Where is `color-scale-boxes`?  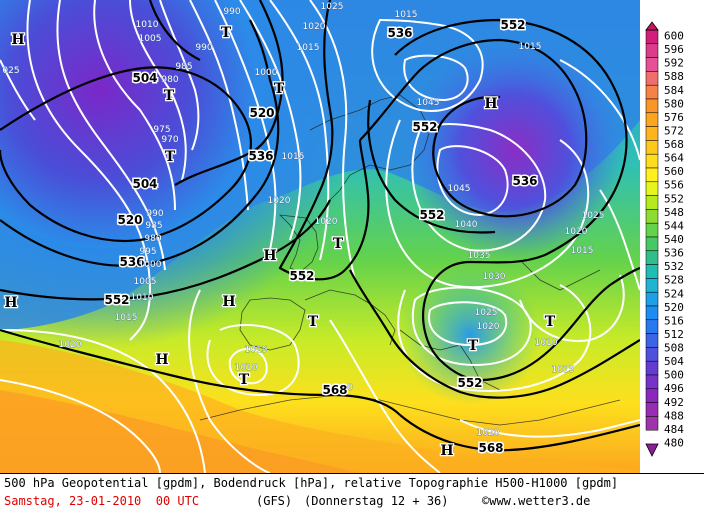 color-scale-boxes is located at coordinates (652, 230).